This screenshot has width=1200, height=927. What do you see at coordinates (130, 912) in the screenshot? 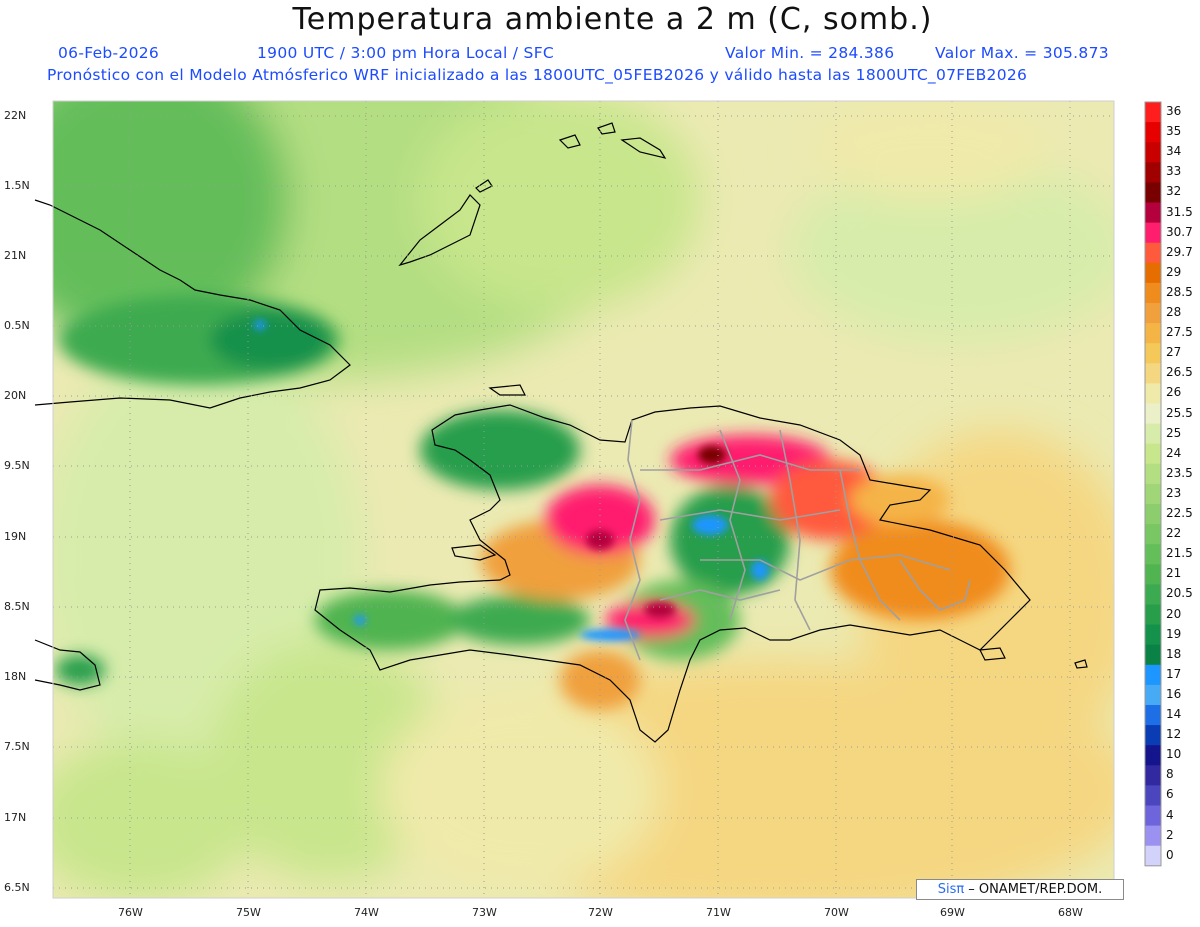
I see `lon-label: 76W` at bounding box center [130, 912].